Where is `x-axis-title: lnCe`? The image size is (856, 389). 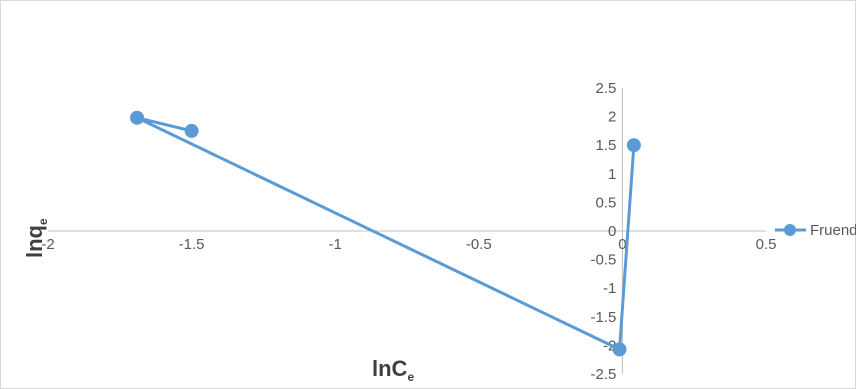
x-axis-title: lnCe is located at coordinates (393, 370).